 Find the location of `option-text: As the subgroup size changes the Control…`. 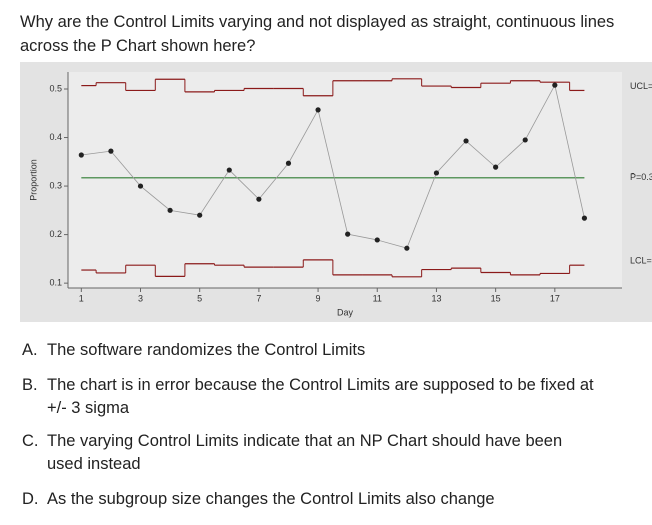

option-text: As the subgroup size changes the Control… is located at coordinates (271, 499).